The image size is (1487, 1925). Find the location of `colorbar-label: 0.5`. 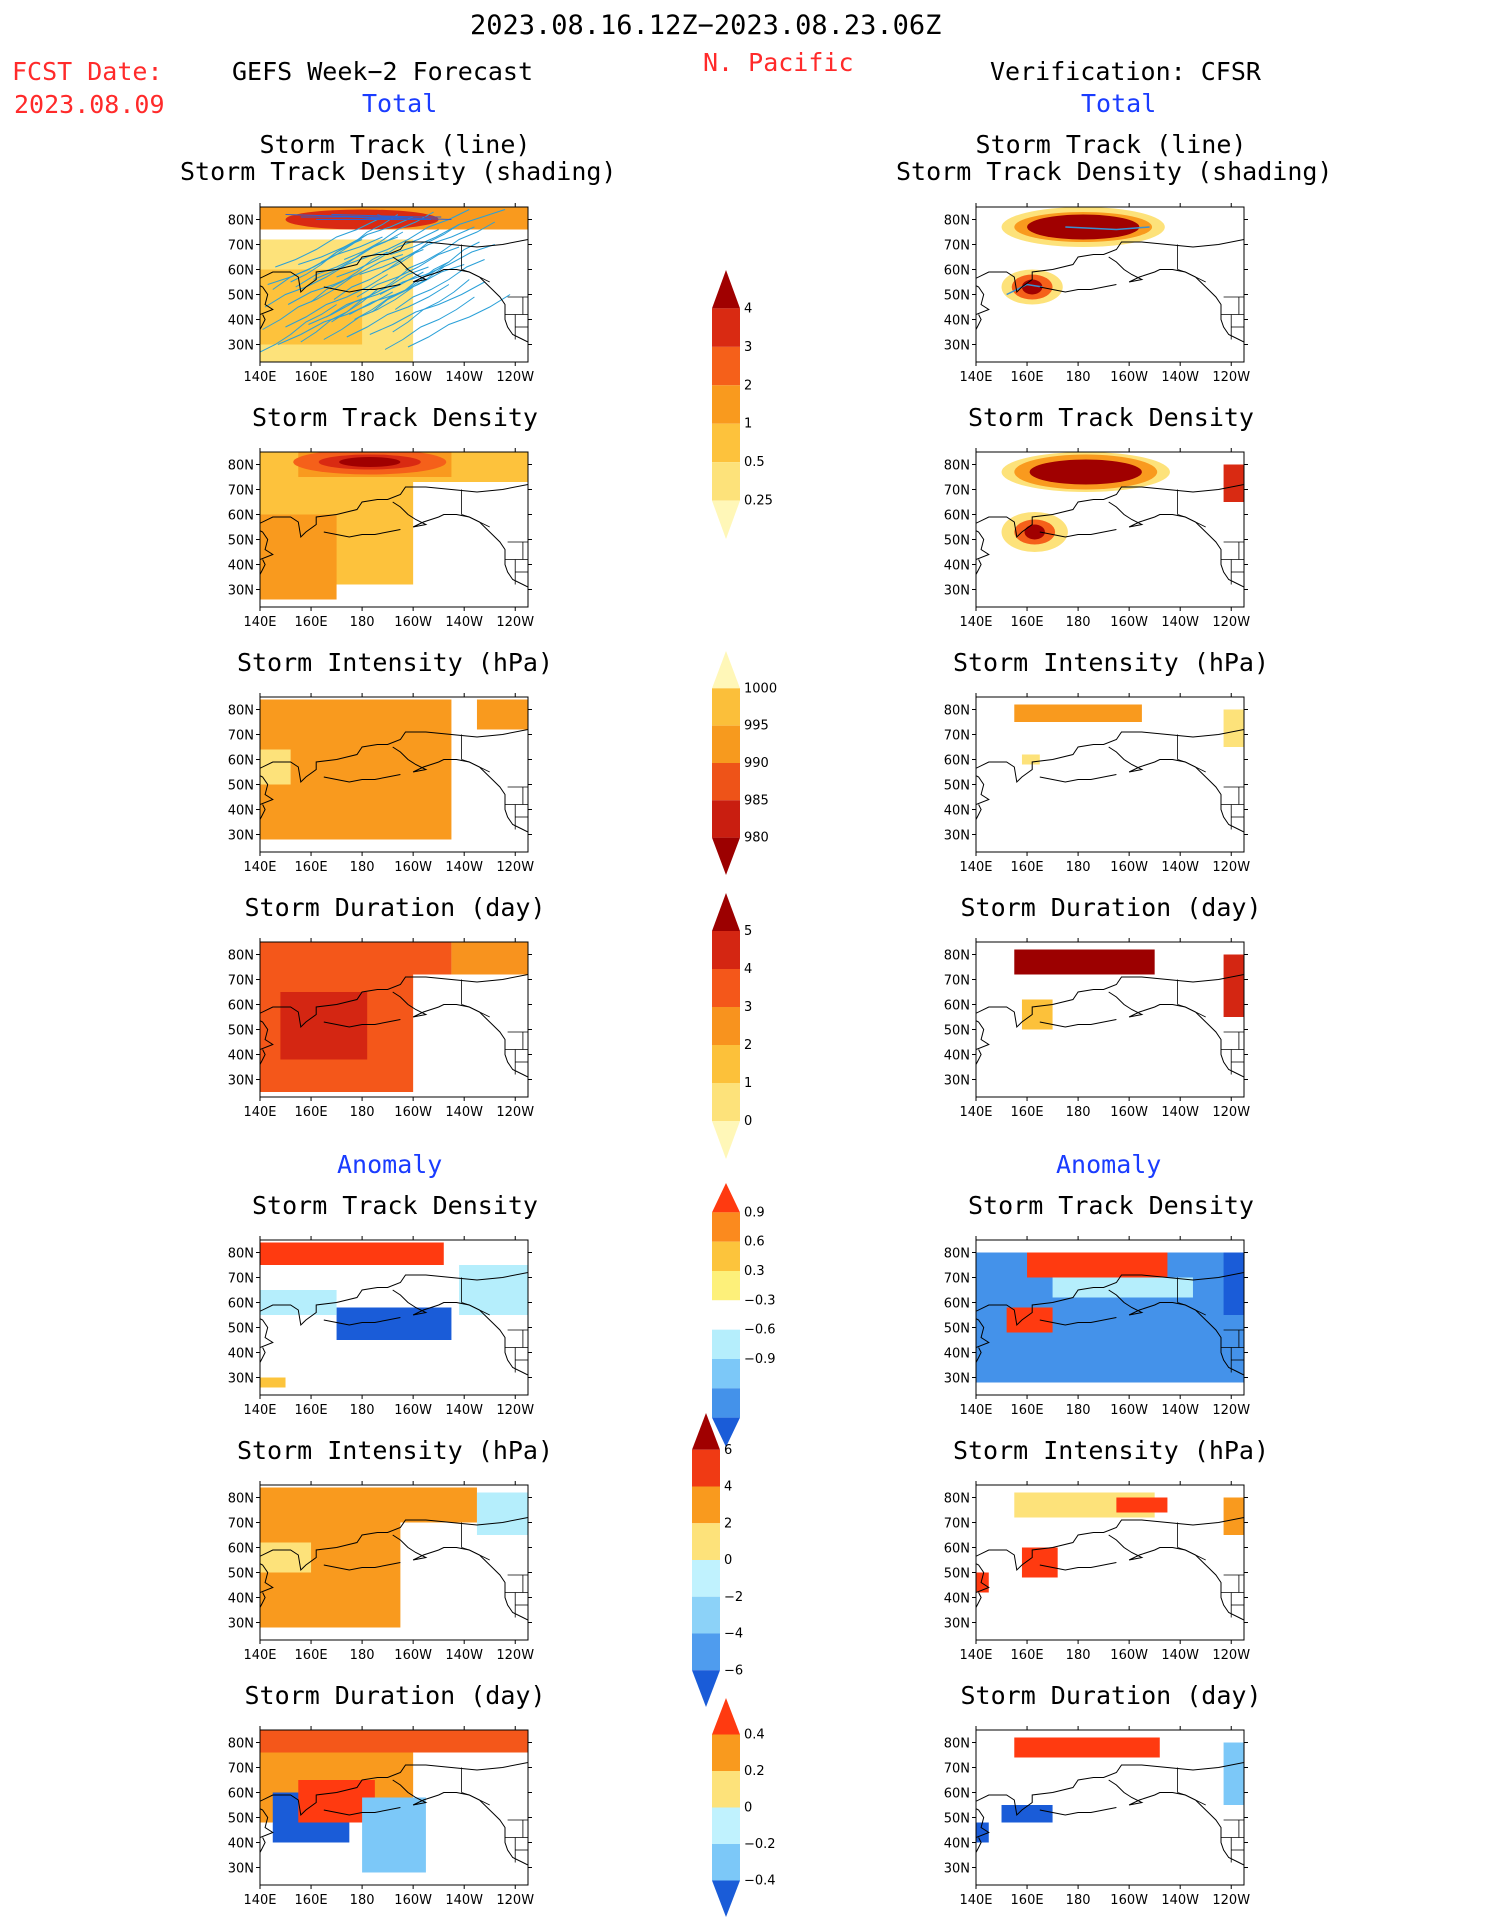

colorbar-label: 0.5 is located at coordinates (754, 462).